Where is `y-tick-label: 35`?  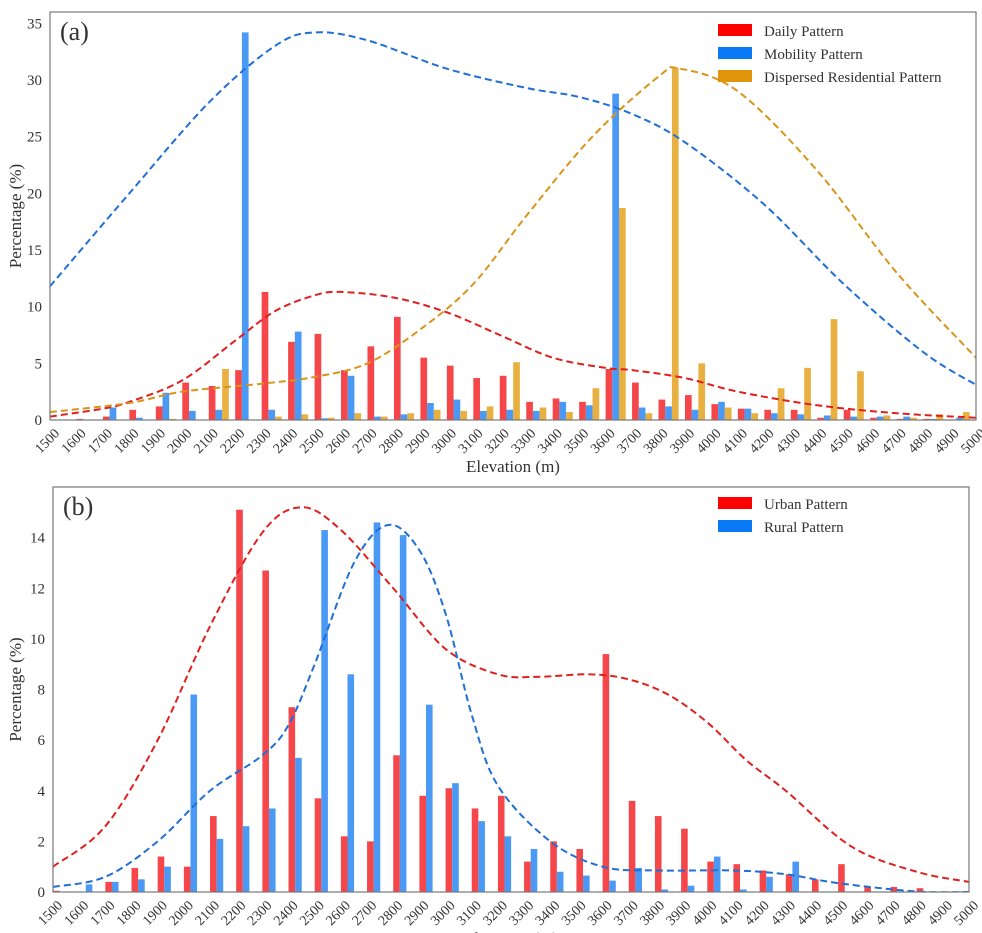 y-tick-label: 35 is located at coordinates (34, 24).